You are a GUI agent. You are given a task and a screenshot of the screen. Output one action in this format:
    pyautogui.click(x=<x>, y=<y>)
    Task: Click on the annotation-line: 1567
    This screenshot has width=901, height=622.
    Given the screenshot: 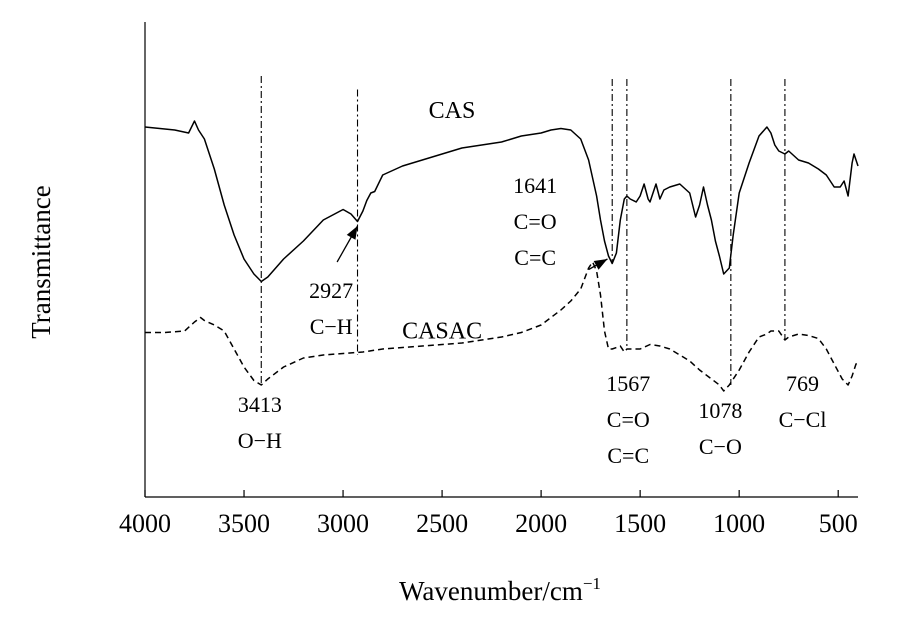 What is the action you would take?
    pyautogui.click(x=628, y=383)
    